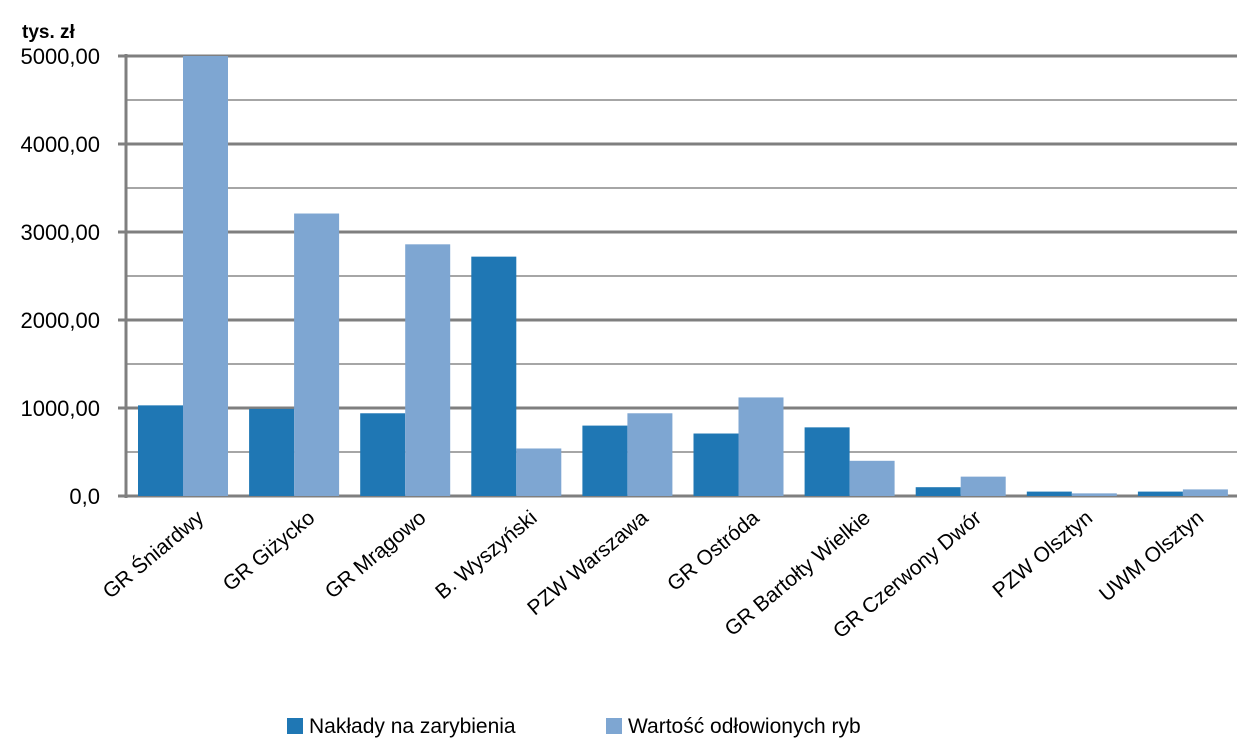 This screenshot has width=1242, height=740. Describe the element at coordinates (84, 496) in the screenshot. I see `y-tick-label: 0,0` at that location.